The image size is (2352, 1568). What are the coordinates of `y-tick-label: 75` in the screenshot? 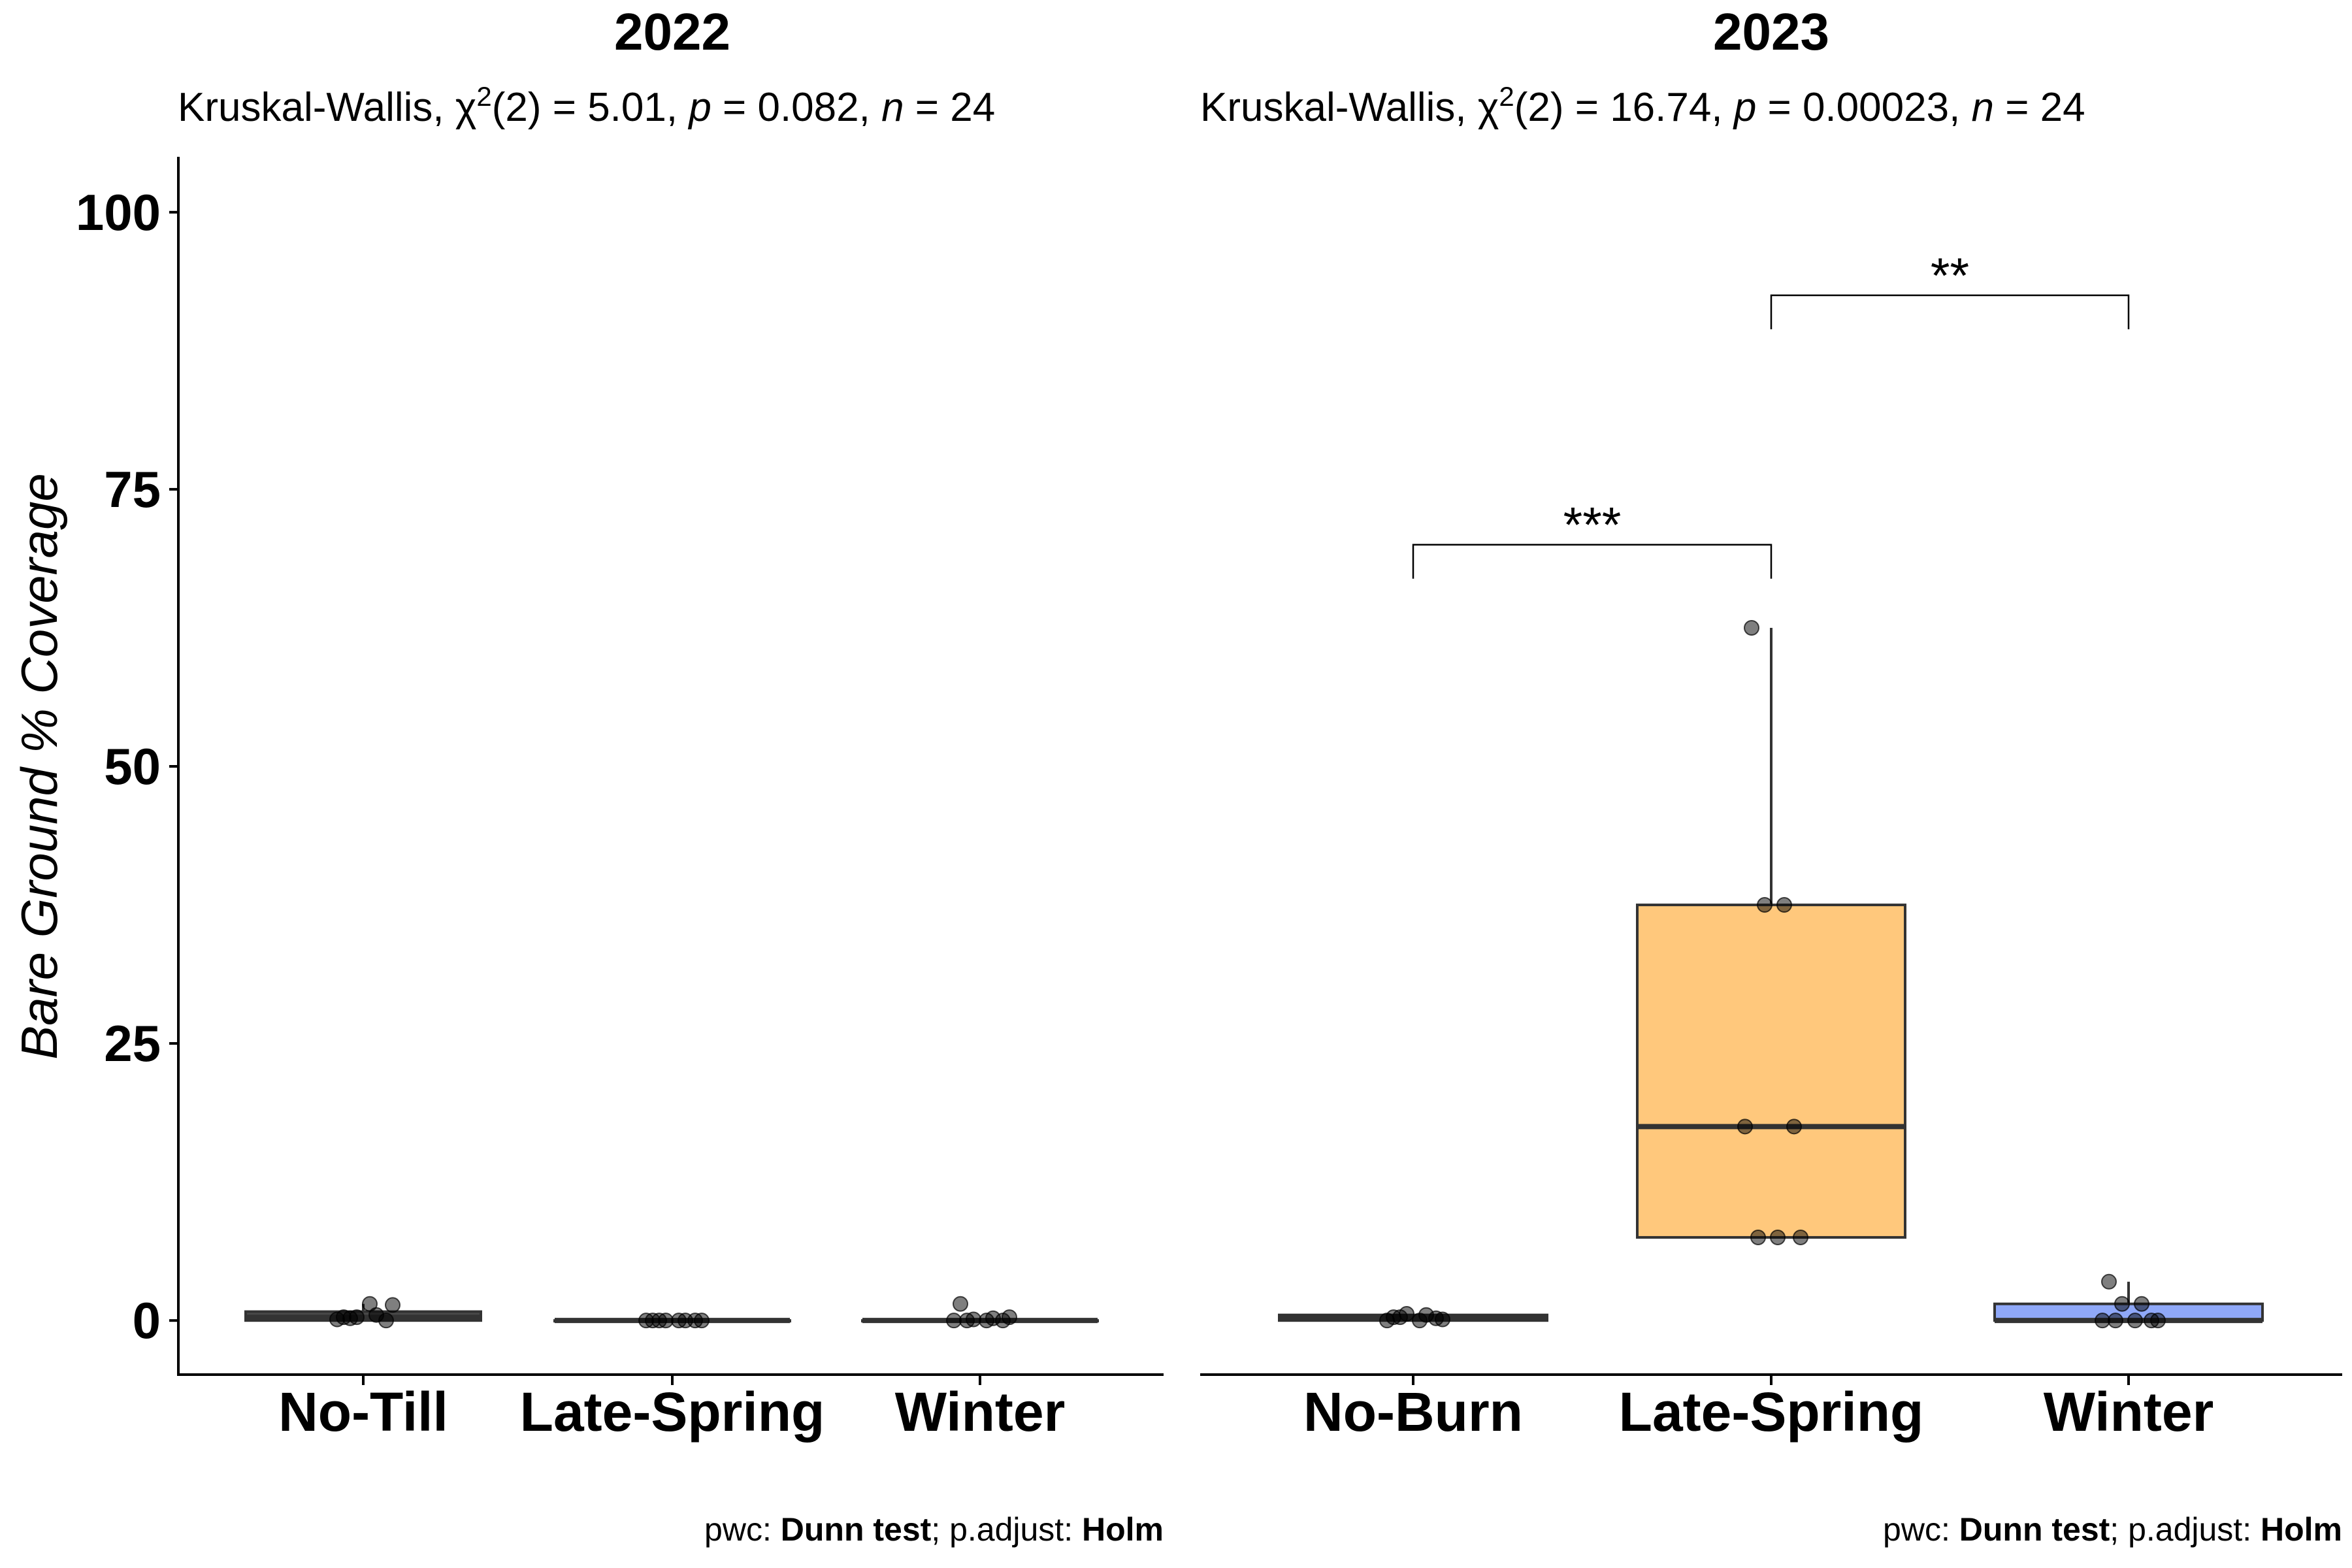 It's located at (132, 489).